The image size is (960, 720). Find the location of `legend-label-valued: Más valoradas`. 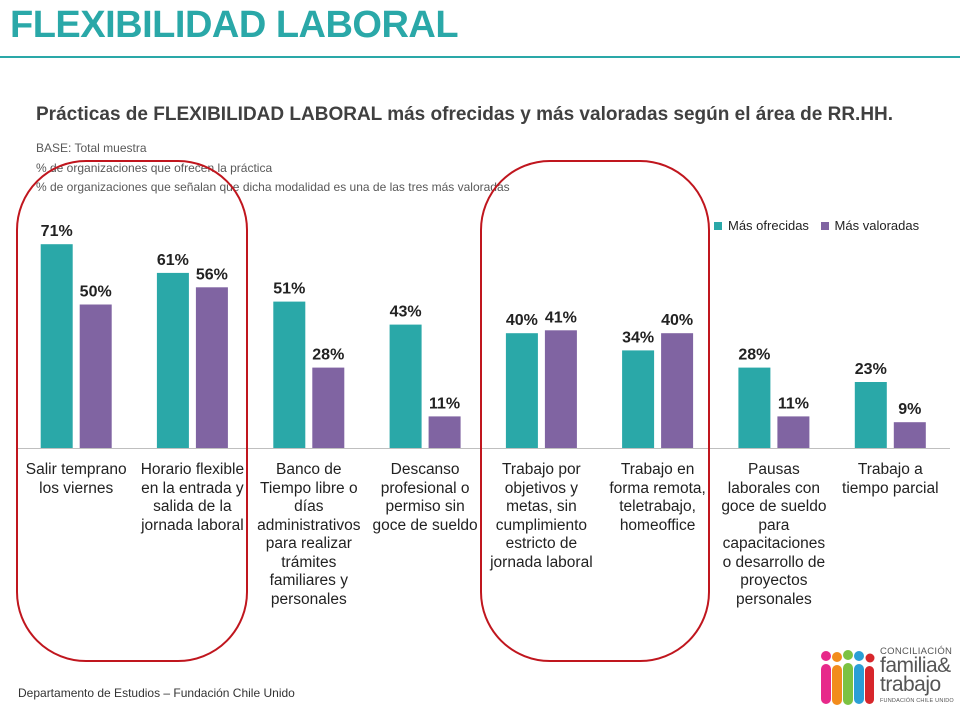

legend-label-valued: Más valoradas is located at coordinates (877, 225).